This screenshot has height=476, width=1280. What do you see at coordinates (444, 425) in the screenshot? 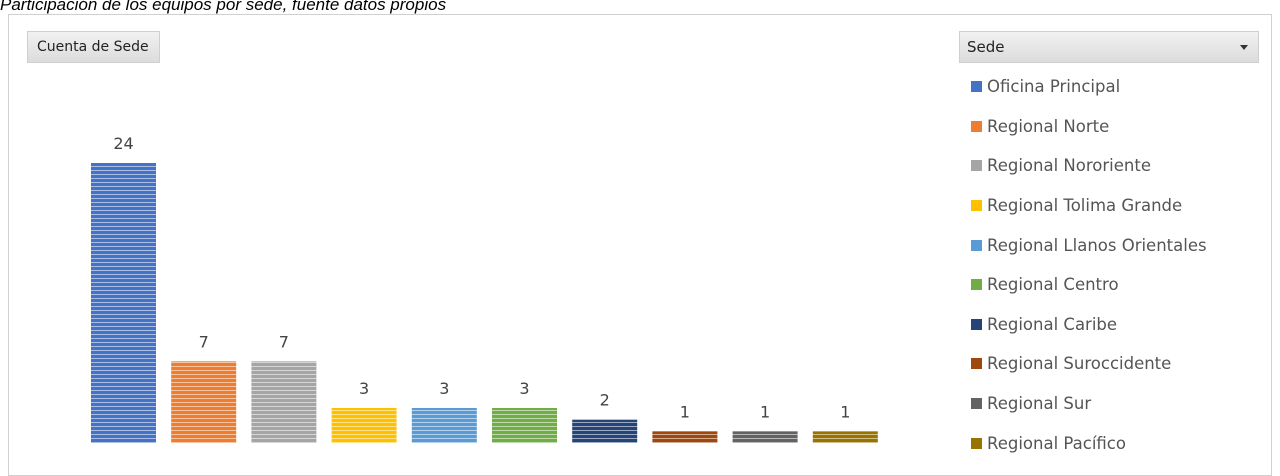
I see `bar-regional-llanos-orientales` at bounding box center [444, 425].